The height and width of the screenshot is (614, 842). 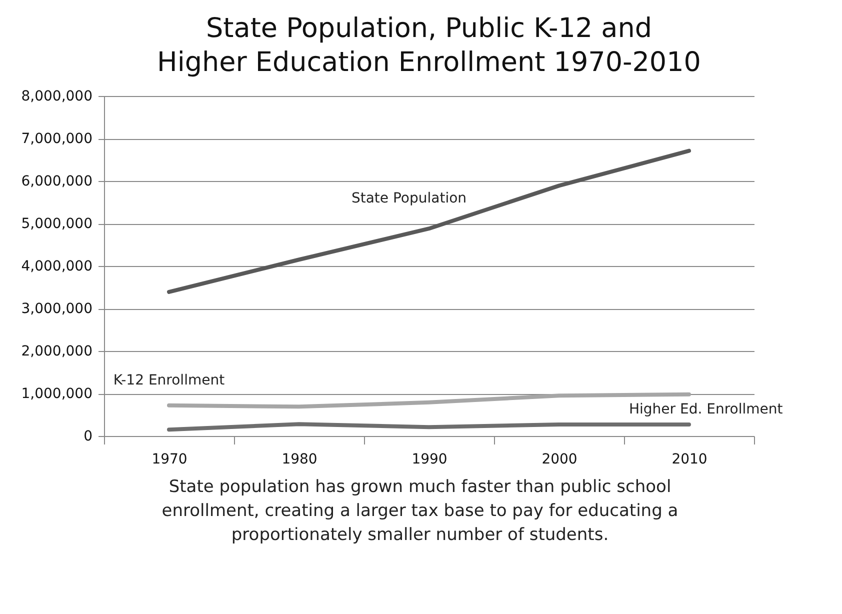 What do you see at coordinates (560, 460) in the screenshot?
I see `x-tick-label: 2000` at bounding box center [560, 460].